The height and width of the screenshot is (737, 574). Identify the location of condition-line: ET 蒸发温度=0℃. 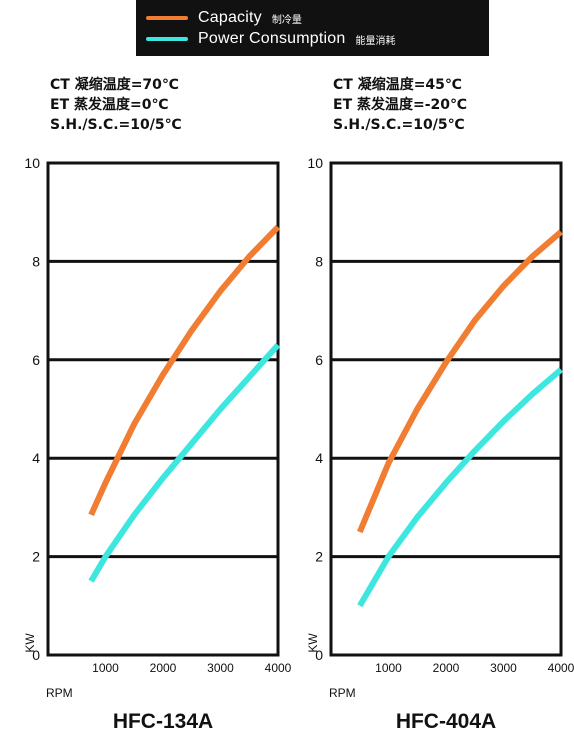
(109, 105).